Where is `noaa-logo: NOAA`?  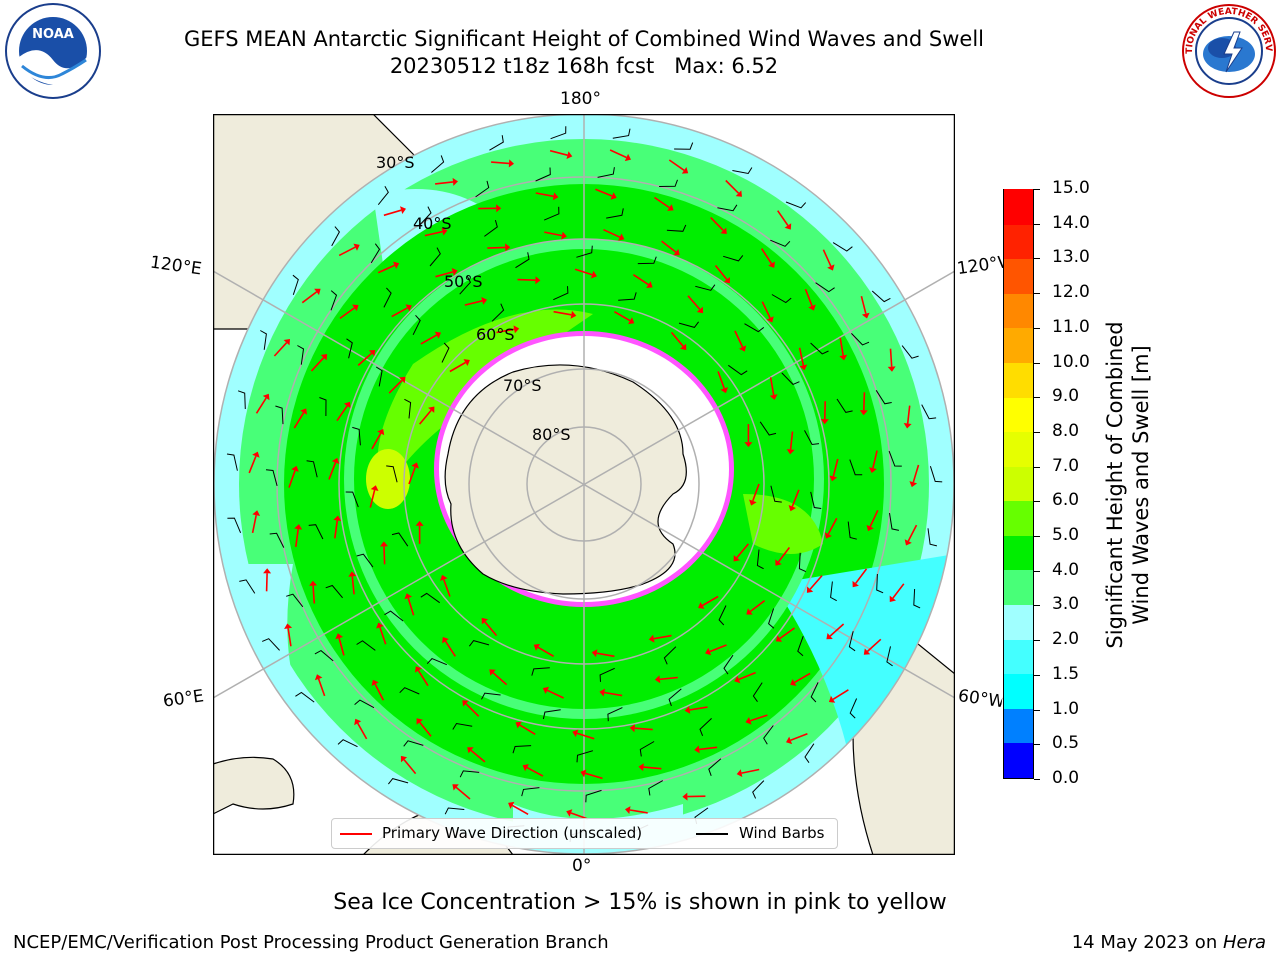
noaa-logo: NOAA is located at coordinates (53, 51).